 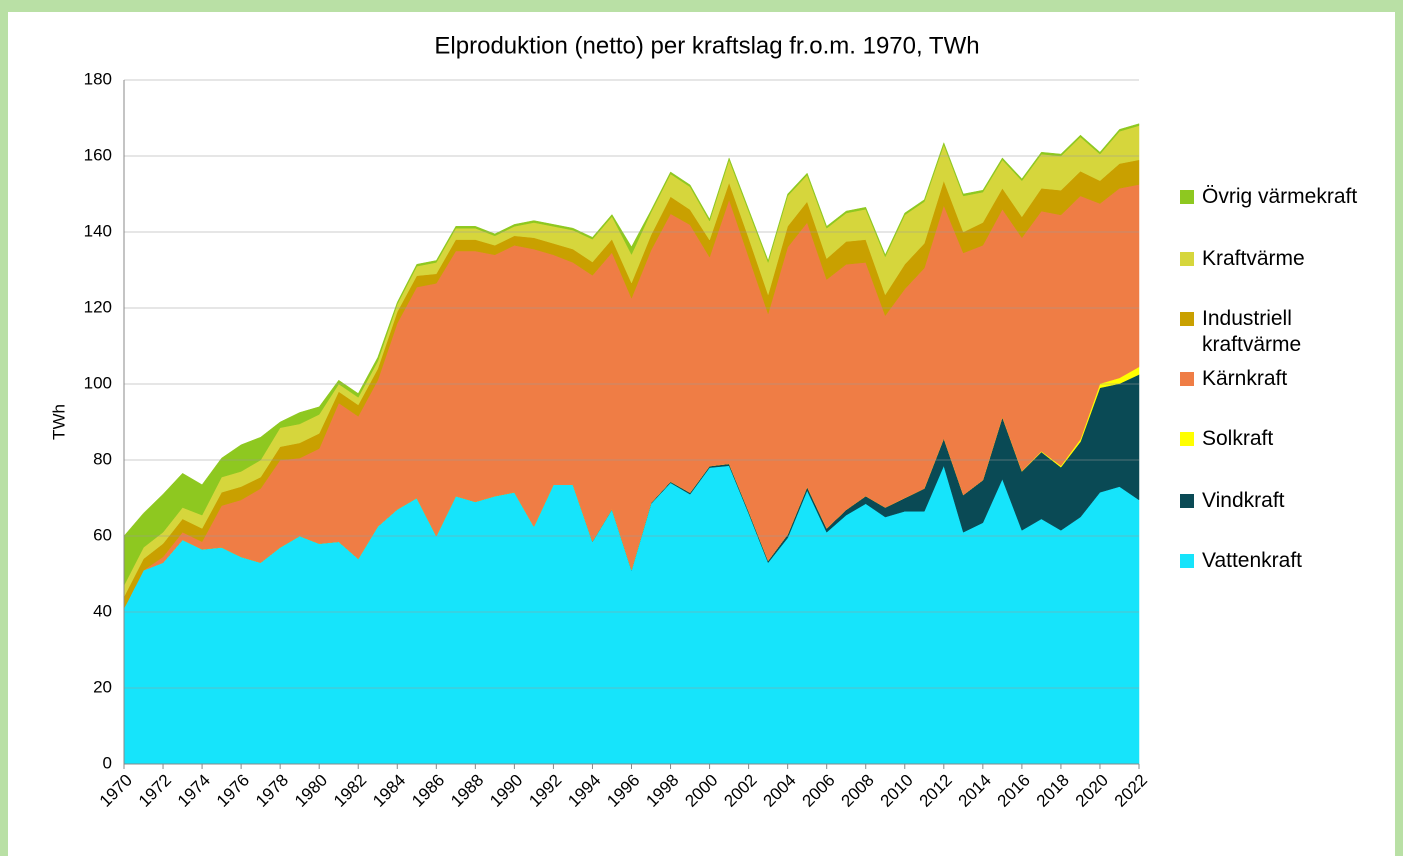 What do you see at coordinates (1238, 438) in the screenshot?
I see `legend-label: Solkraft` at bounding box center [1238, 438].